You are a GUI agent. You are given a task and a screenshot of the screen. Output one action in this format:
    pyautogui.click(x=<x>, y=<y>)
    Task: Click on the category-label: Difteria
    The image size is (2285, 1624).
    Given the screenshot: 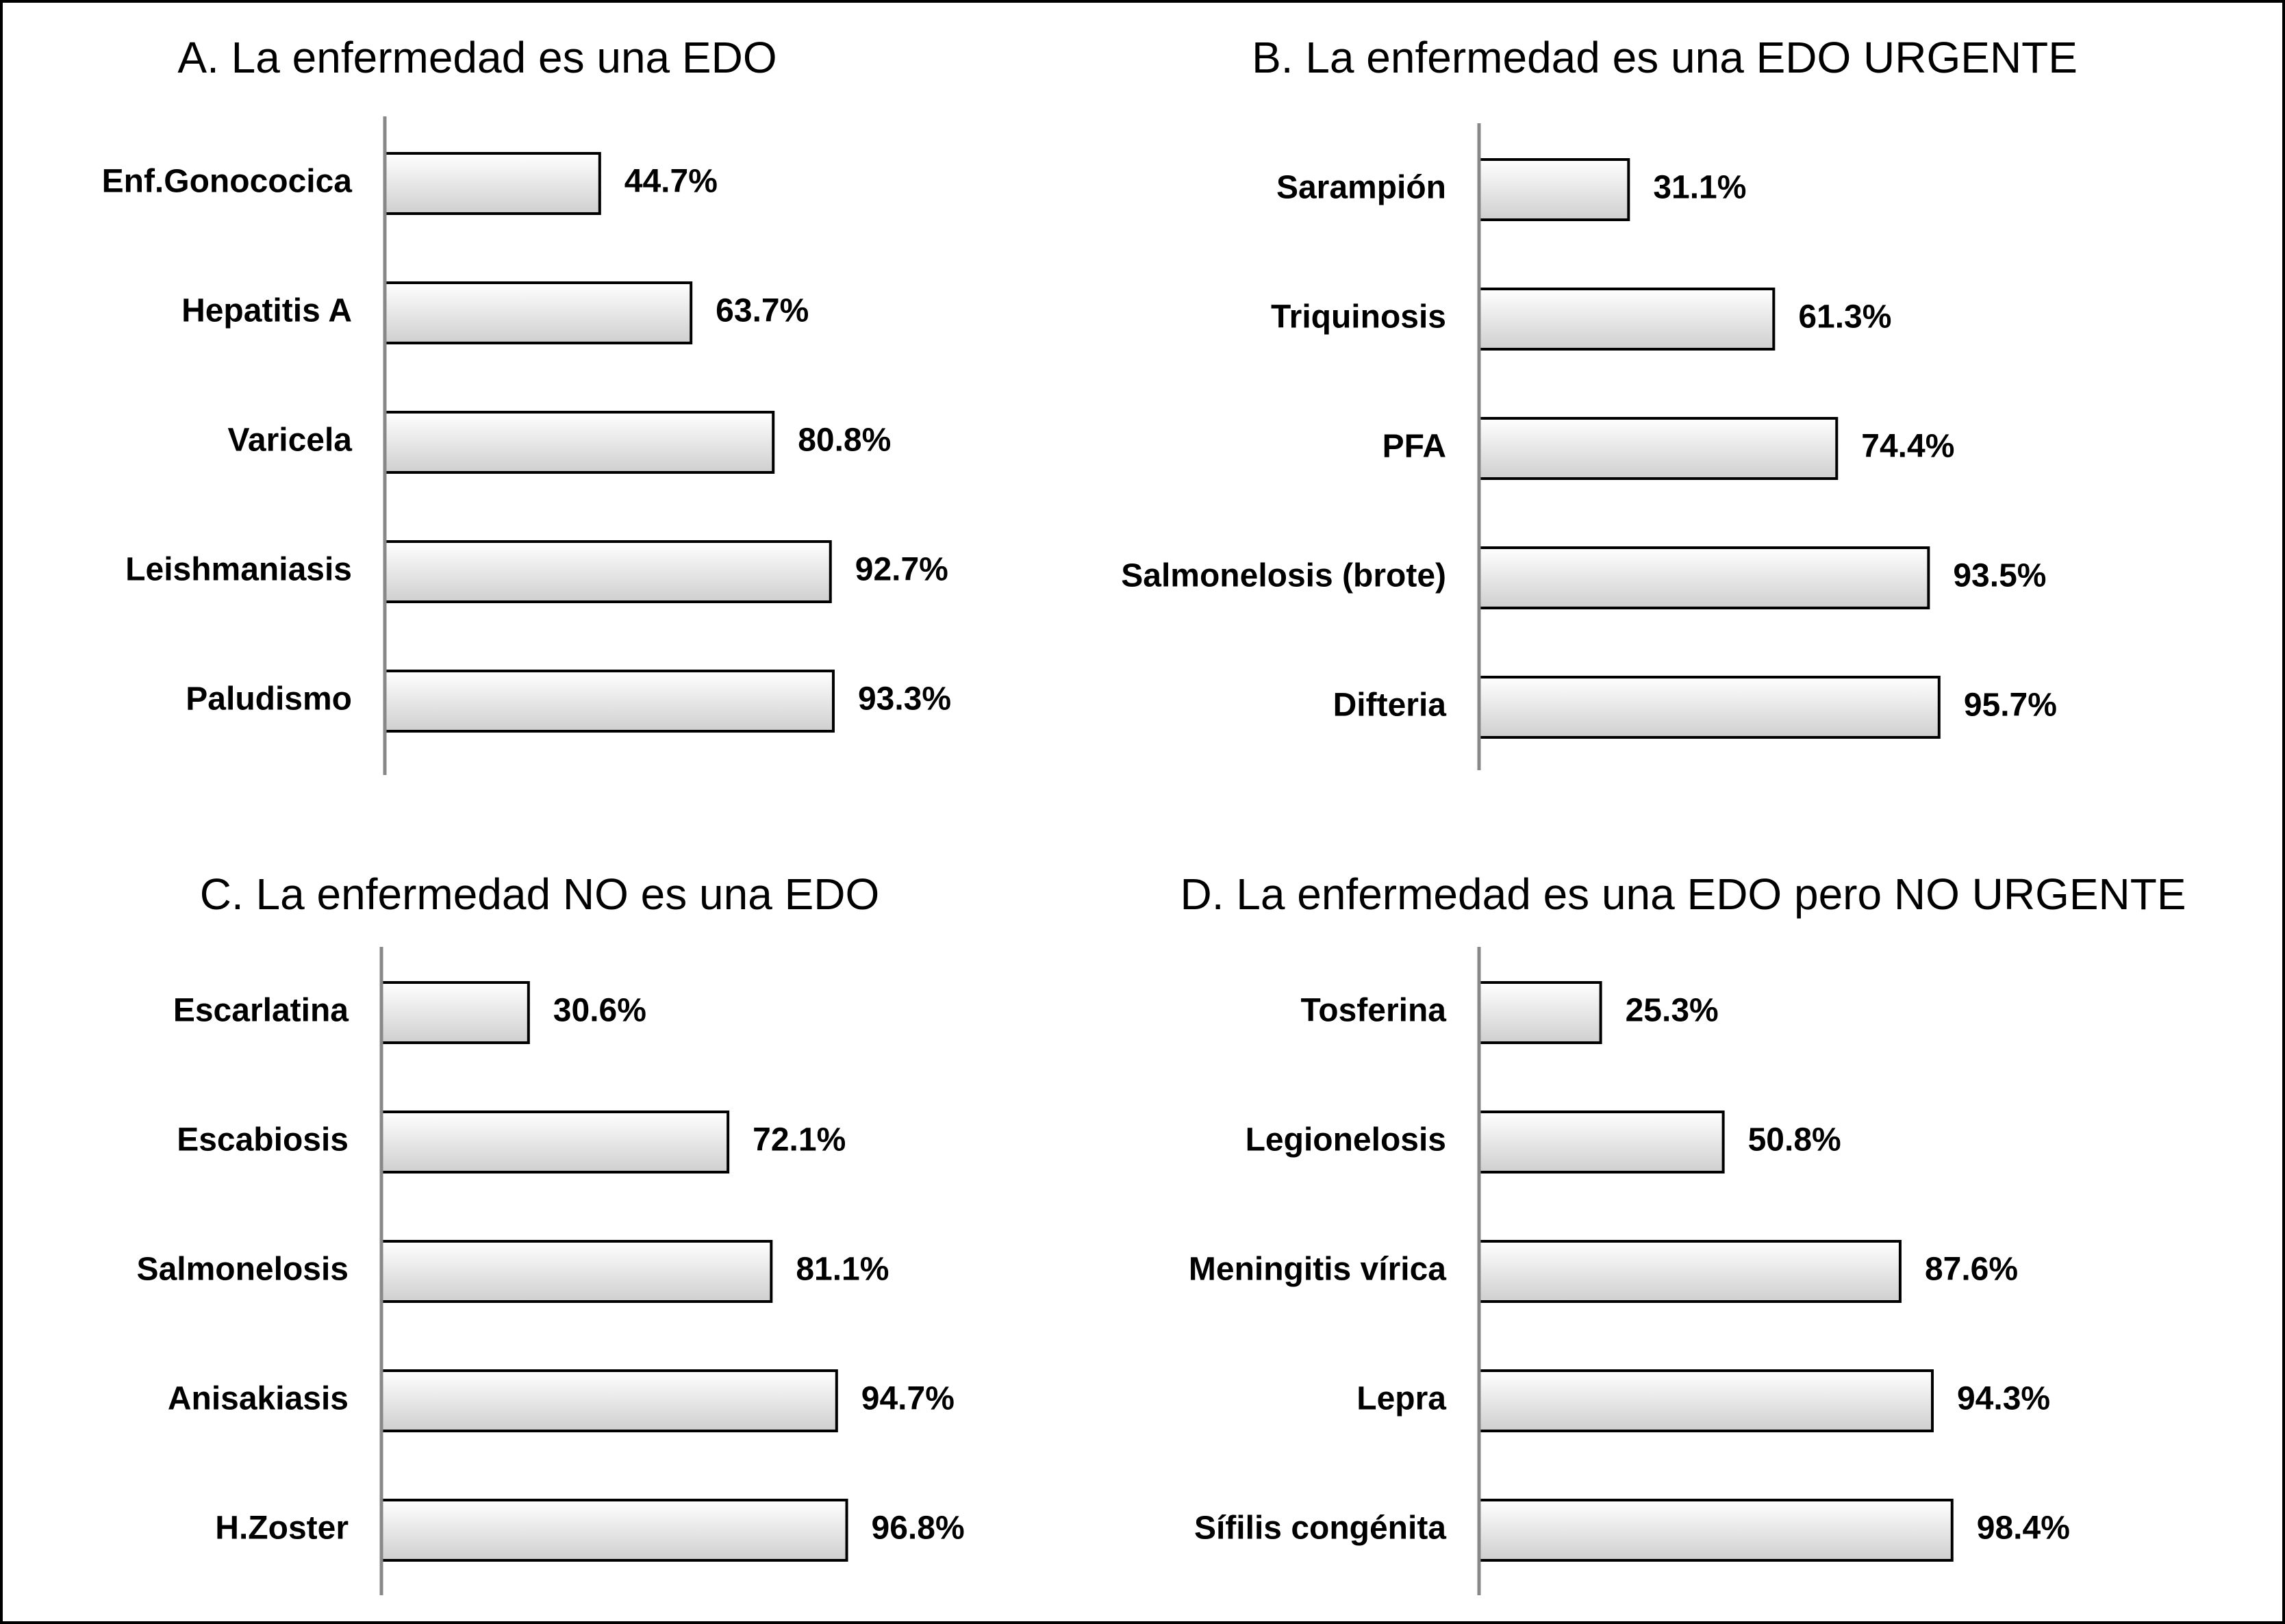 What is the action you would take?
    pyautogui.click(x=1390, y=705)
    